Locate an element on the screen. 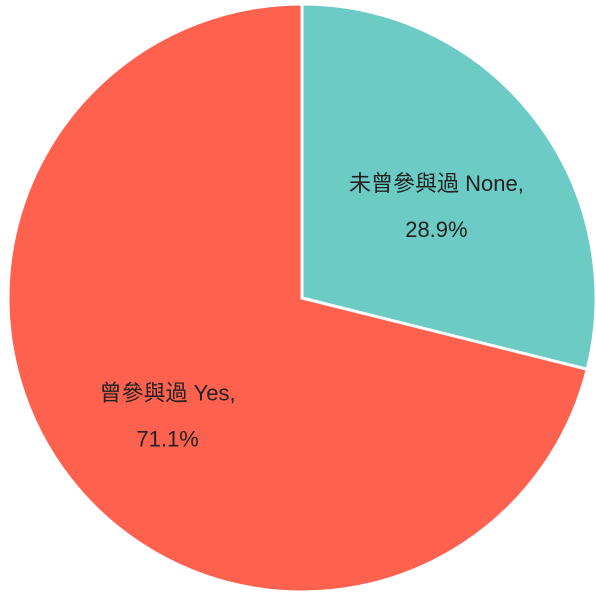 This screenshot has width=596, height=597. slice-value-label: 28.9% is located at coordinates (436, 229).